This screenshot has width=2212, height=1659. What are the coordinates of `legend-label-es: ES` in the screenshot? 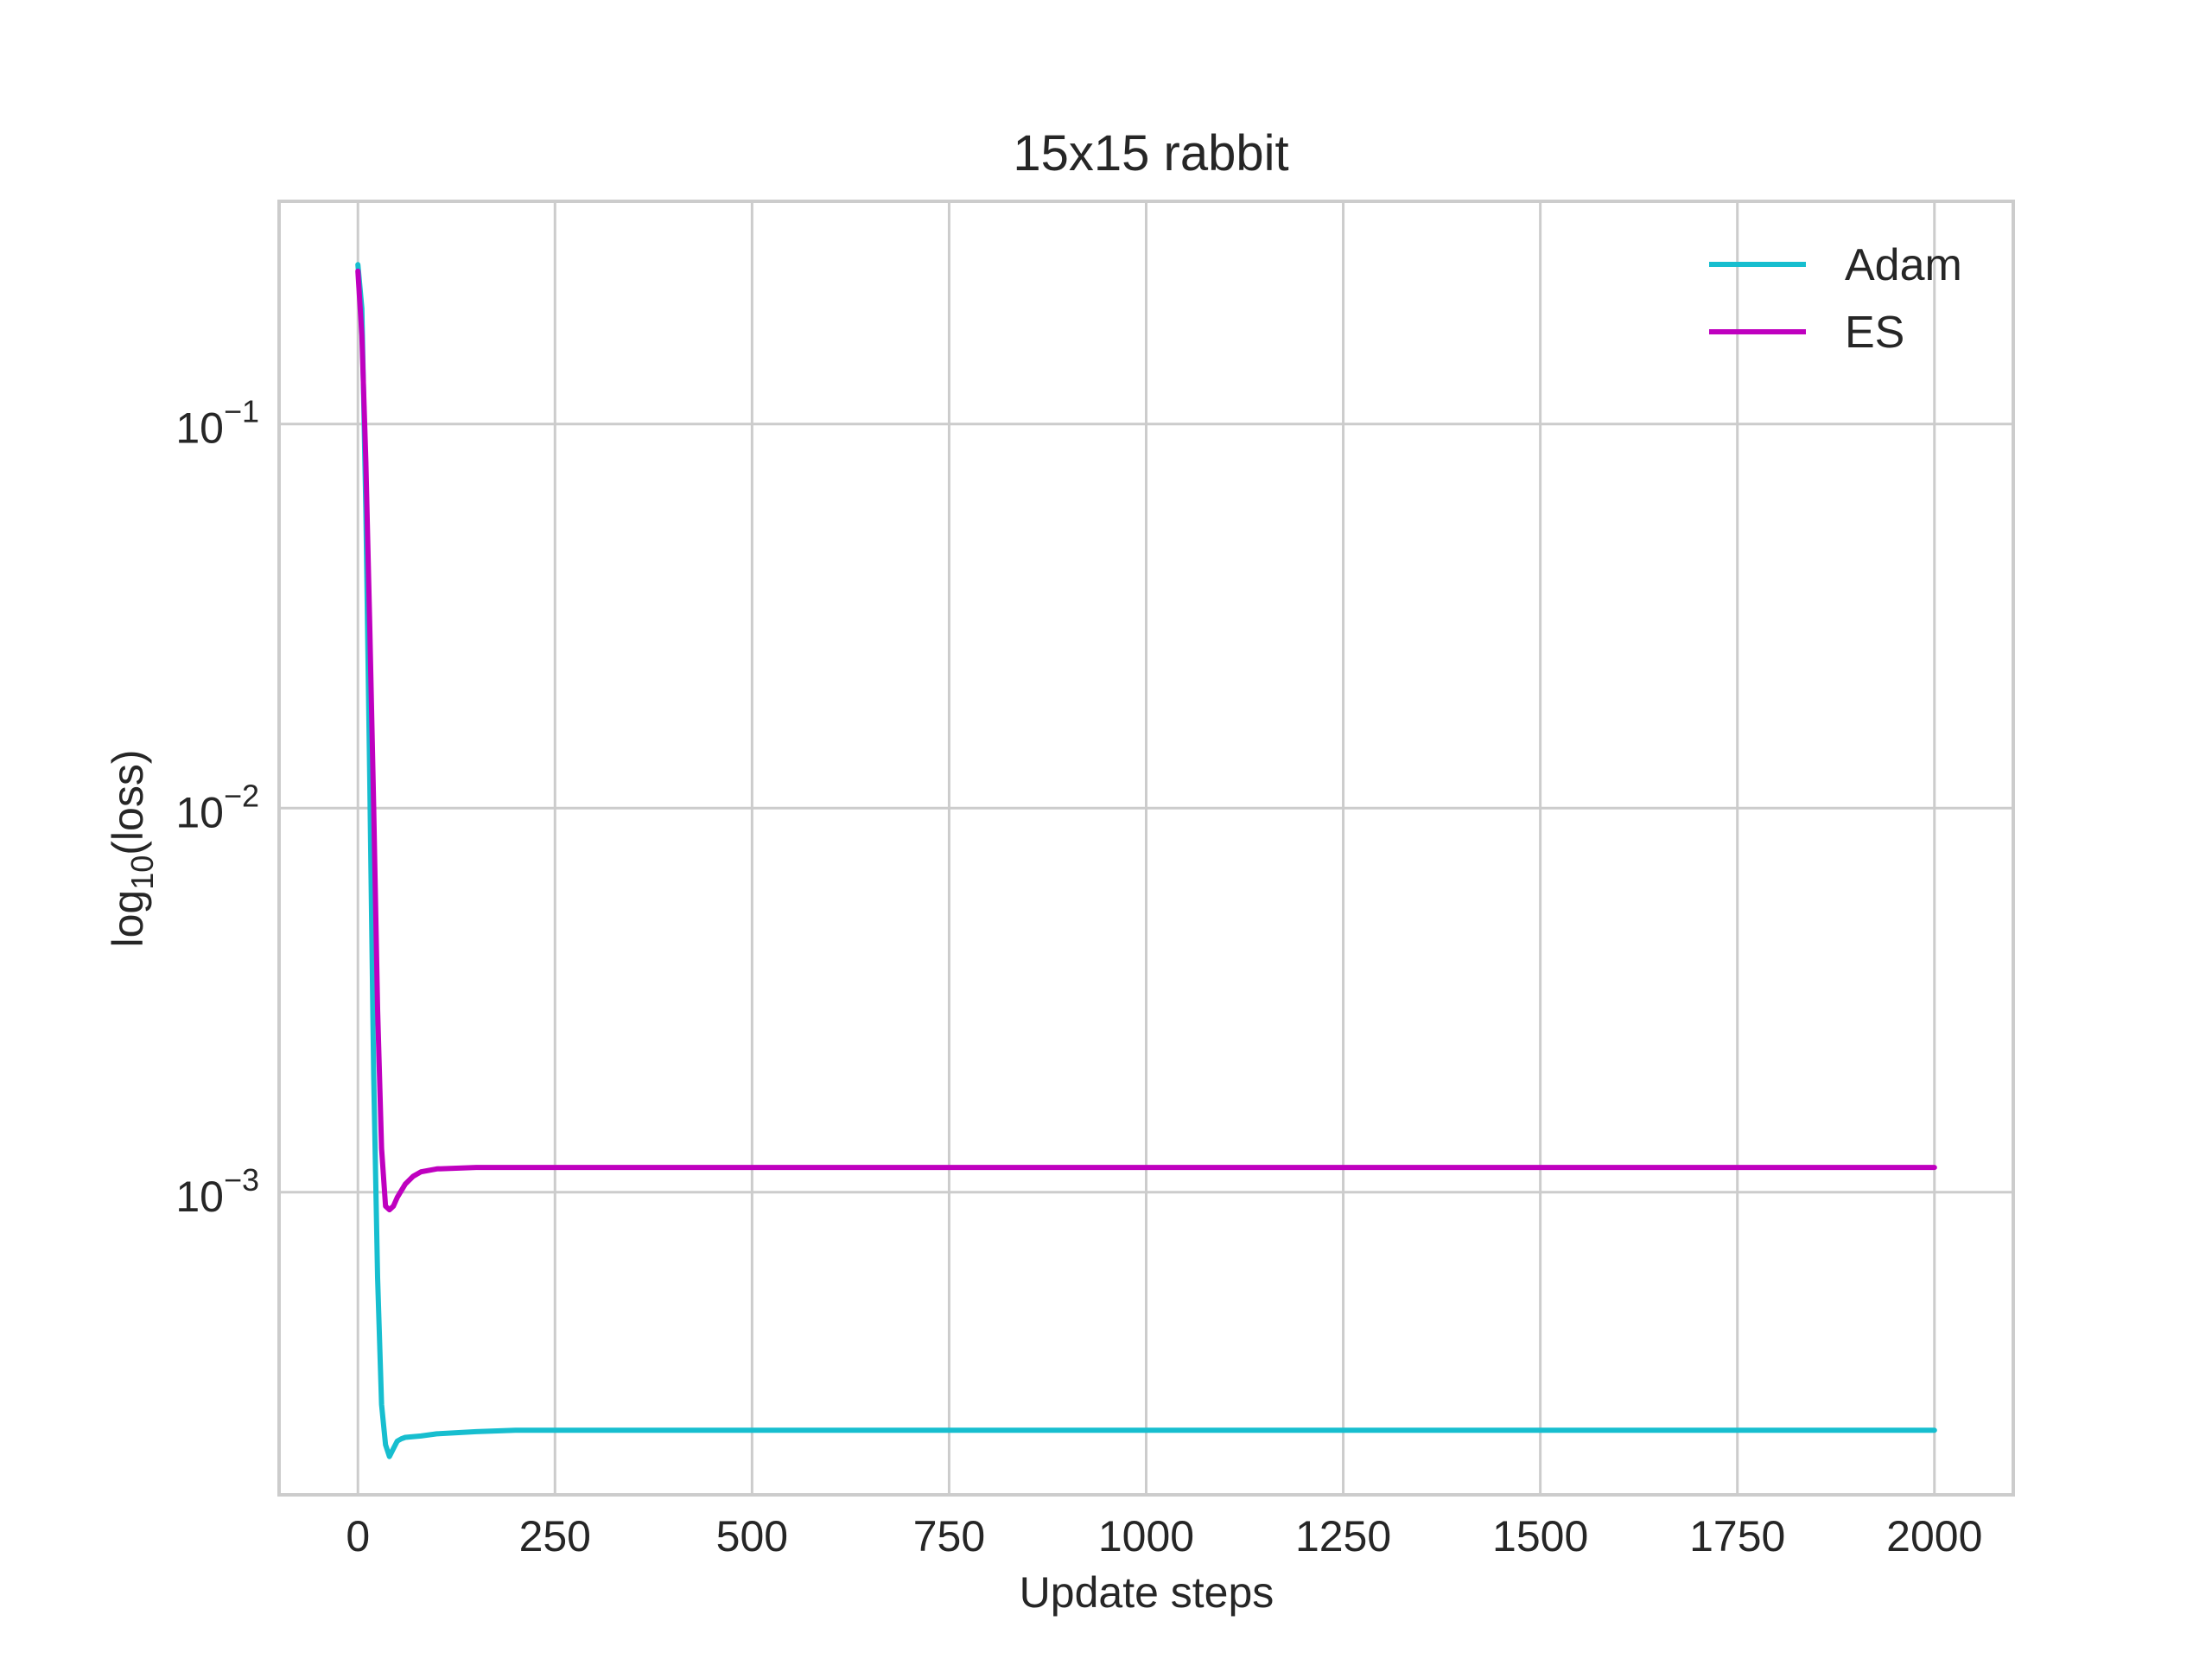 It's located at (1874, 333).